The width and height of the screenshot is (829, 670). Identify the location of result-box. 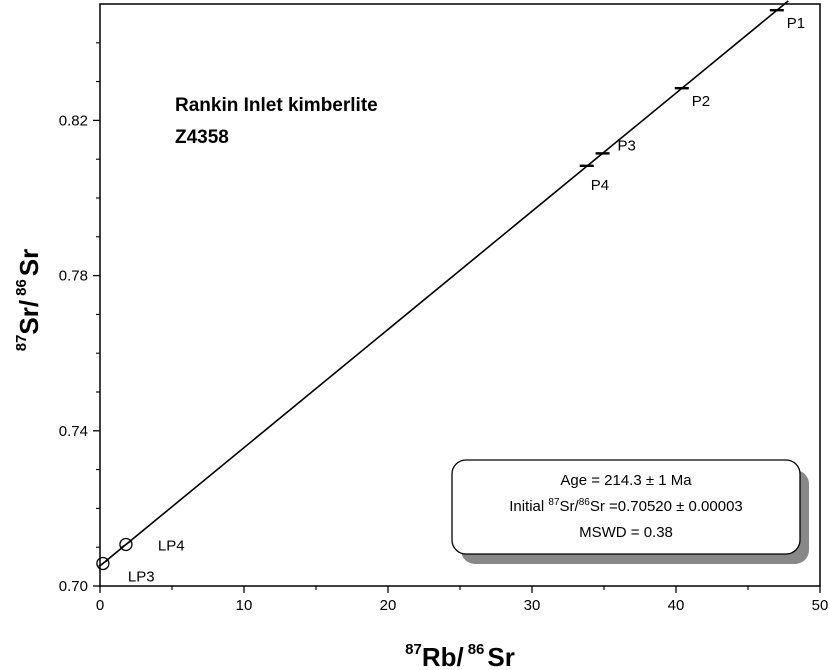
(626, 507).